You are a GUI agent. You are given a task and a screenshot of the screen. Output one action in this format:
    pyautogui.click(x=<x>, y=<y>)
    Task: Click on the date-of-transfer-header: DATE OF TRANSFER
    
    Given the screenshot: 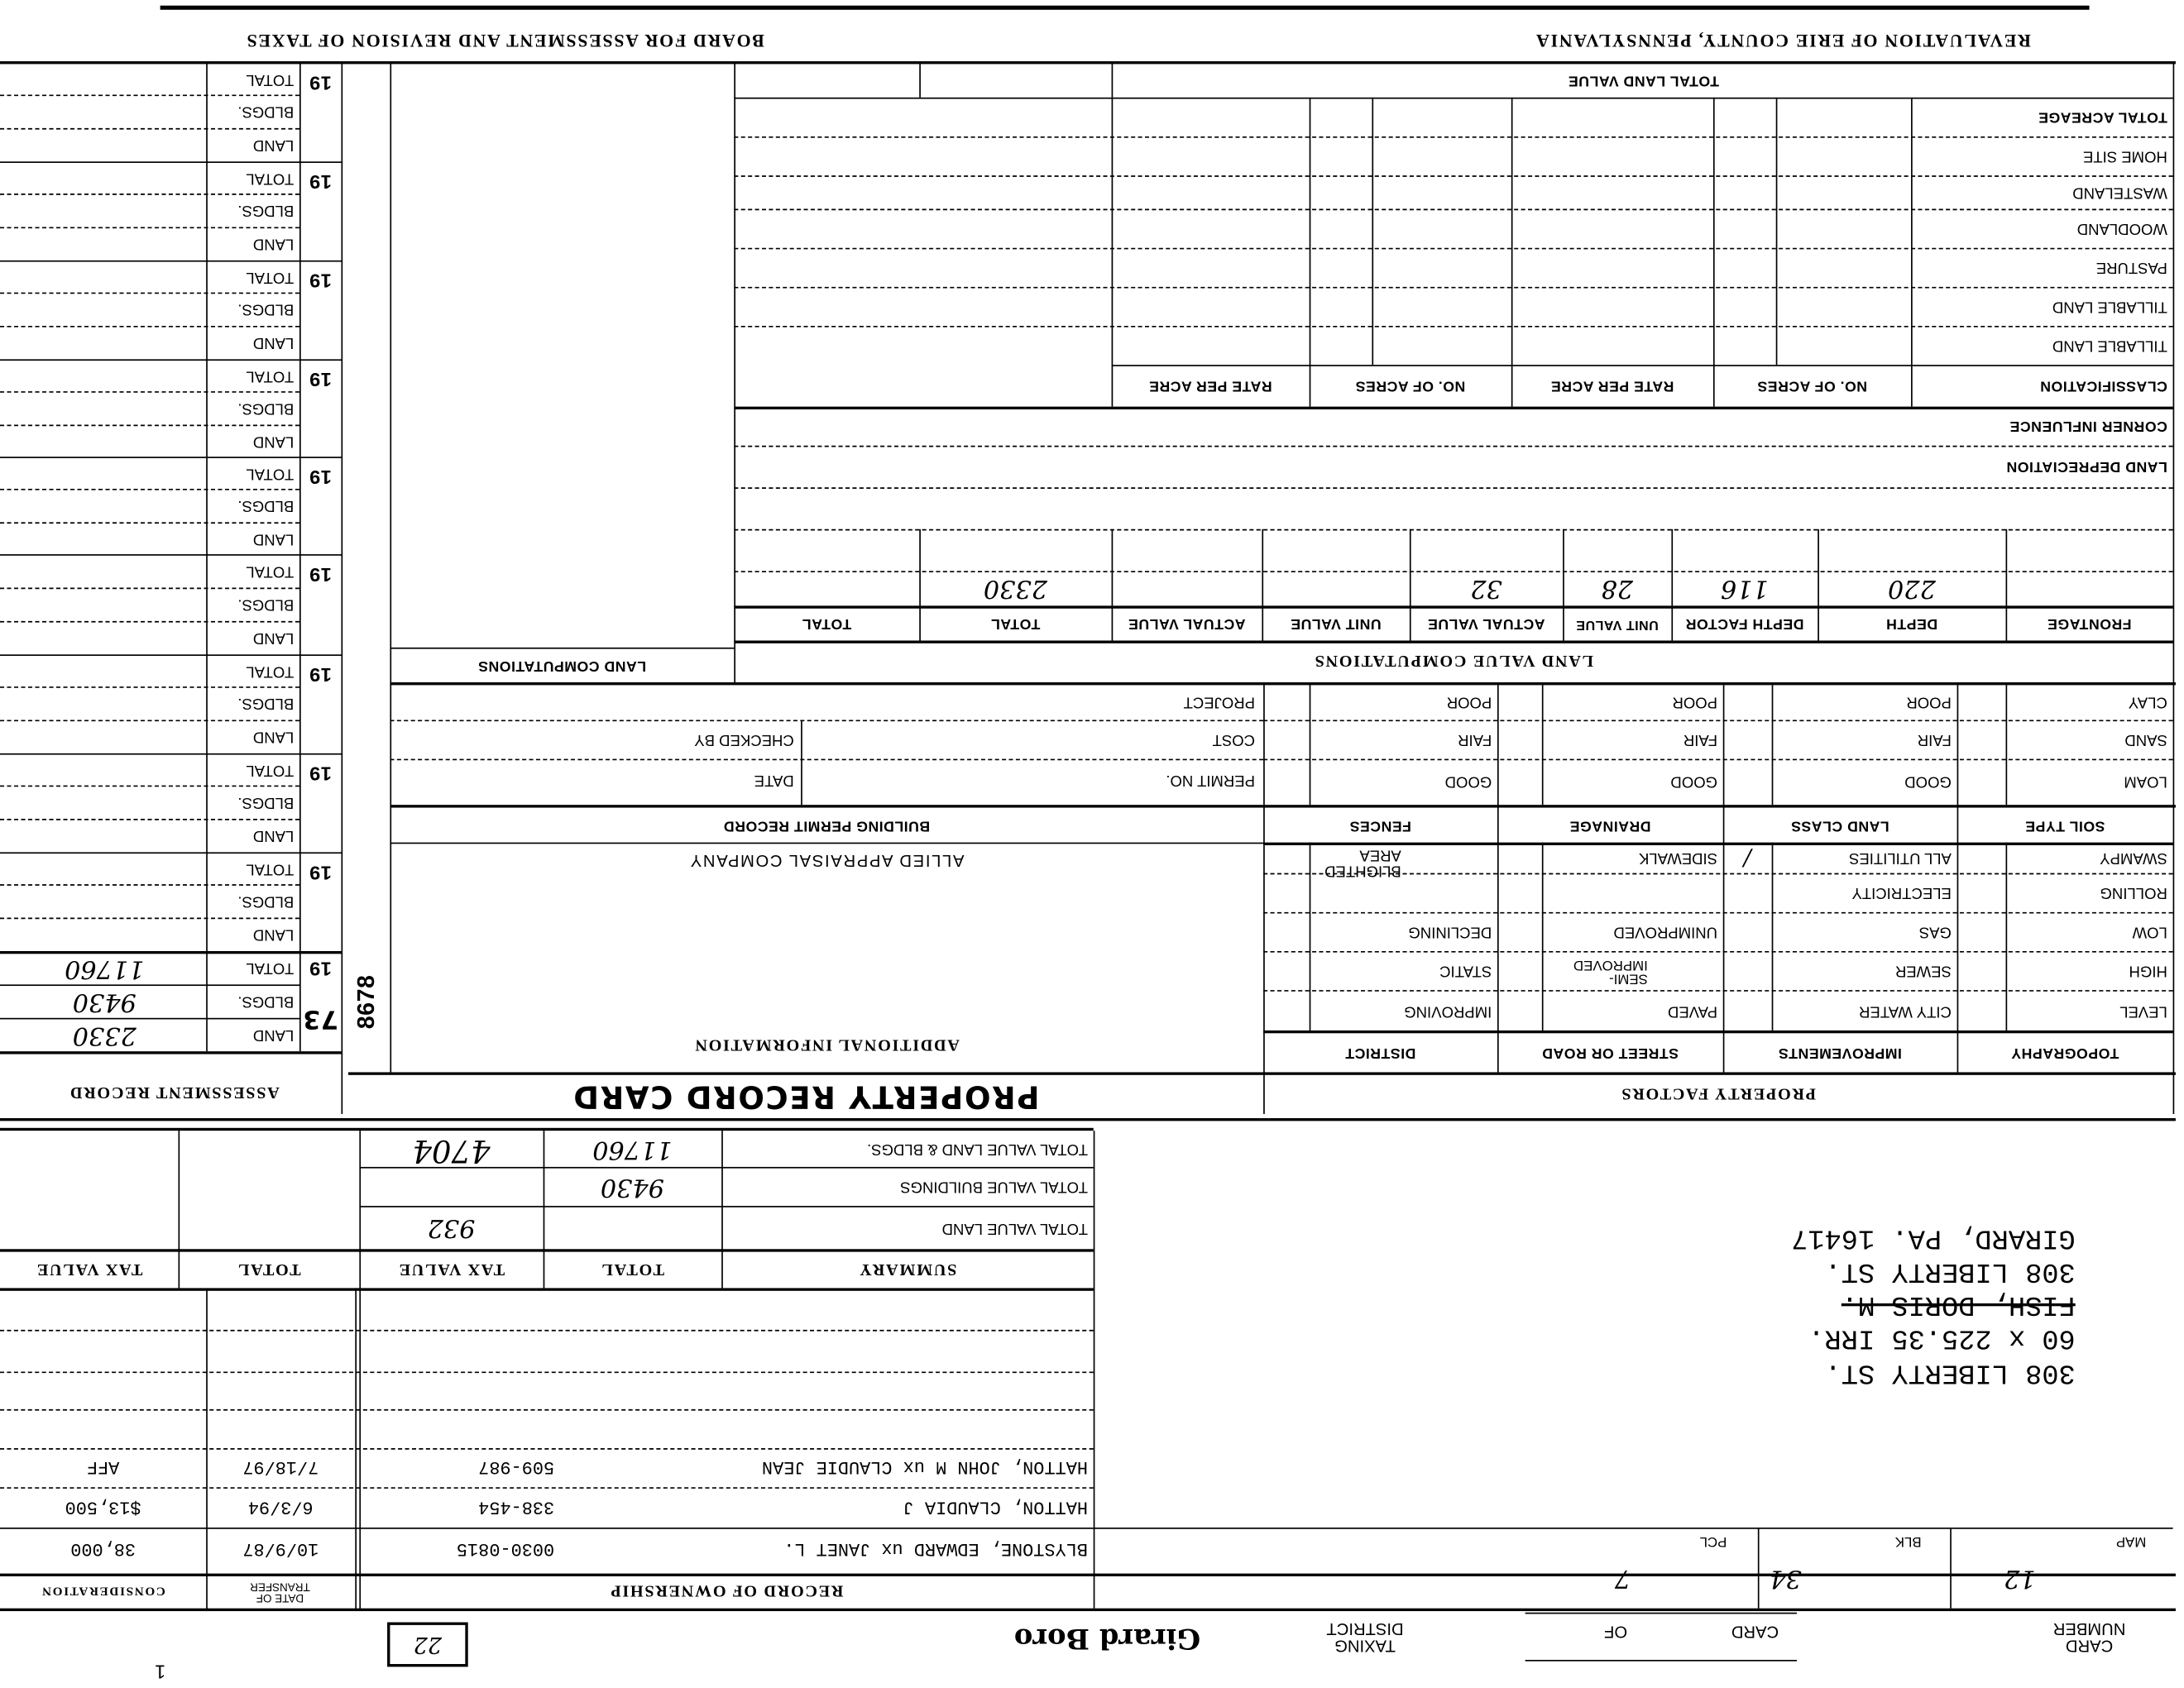 What is the action you would take?
    pyautogui.click(x=280, y=1592)
    